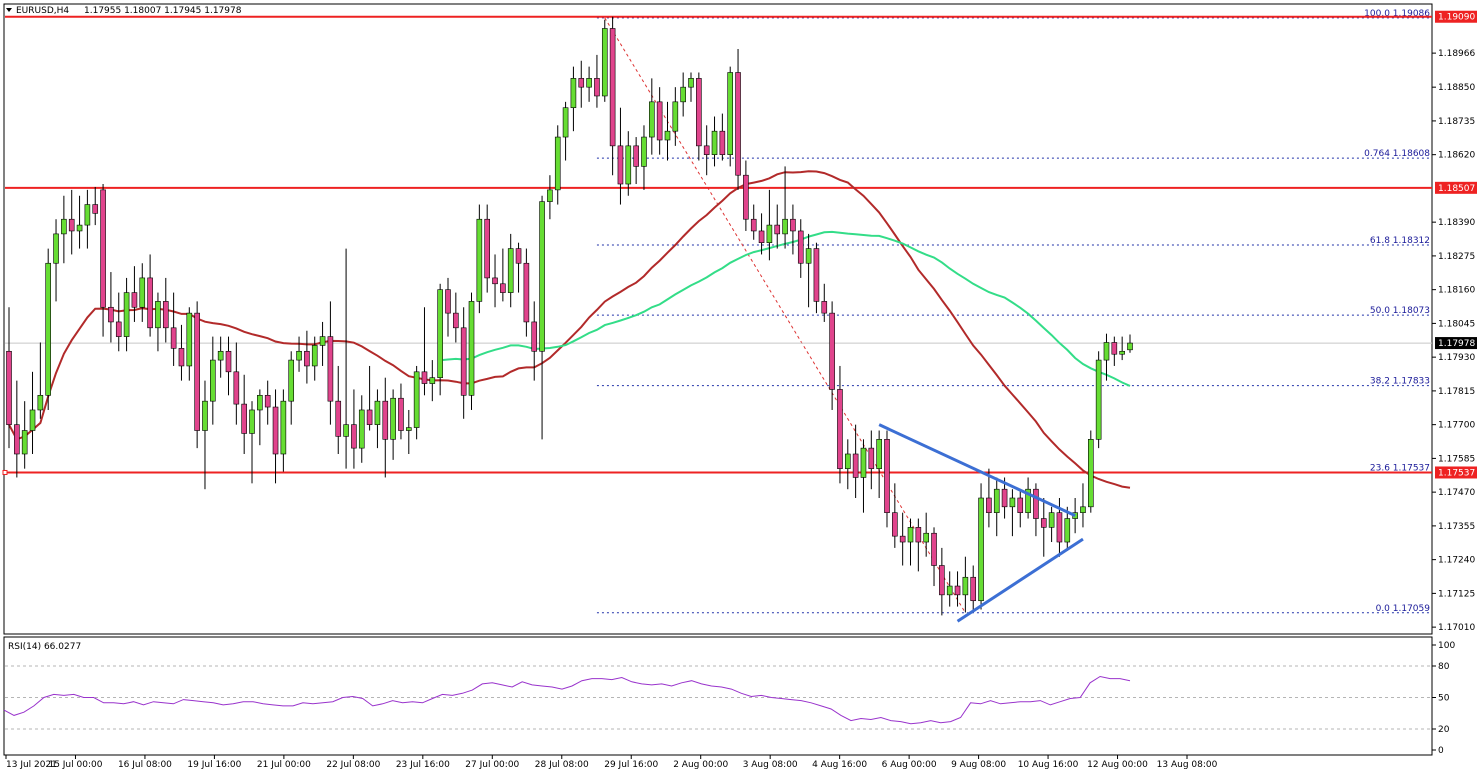 The image size is (1480, 775). Describe the element at coordinates (353, 765) in the screenshot. I see `time-tick-label: 22 Jul 08:00` at that location.